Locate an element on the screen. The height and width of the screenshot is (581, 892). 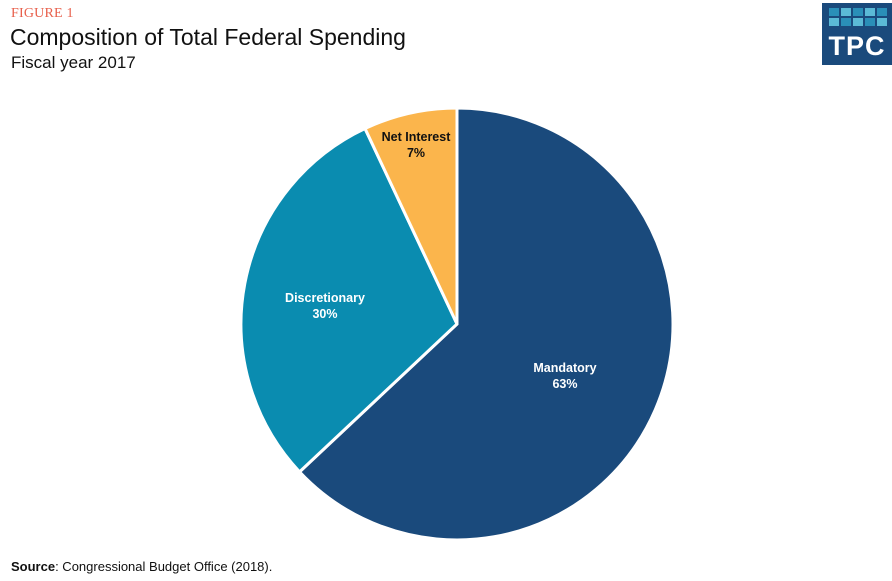
pie-slice-net-interest is located at coordinates (411, 216).